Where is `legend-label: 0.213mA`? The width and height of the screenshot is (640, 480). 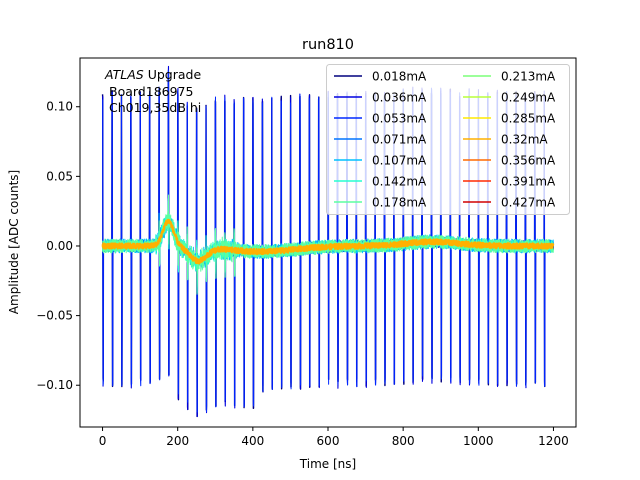 legend-label: 0.213mA is located at coordinates (528, 77).